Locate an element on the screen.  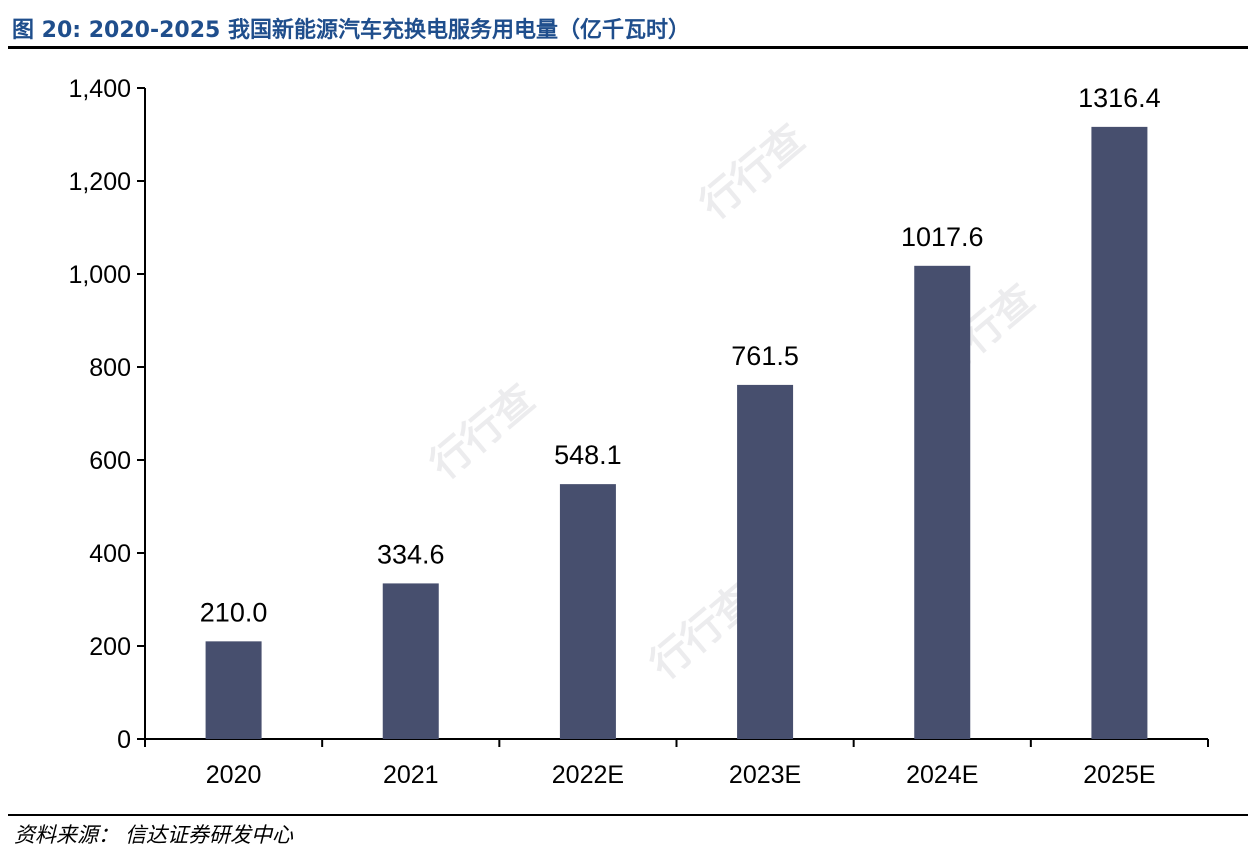
bar-2021 is located at coordinates (410, 661).